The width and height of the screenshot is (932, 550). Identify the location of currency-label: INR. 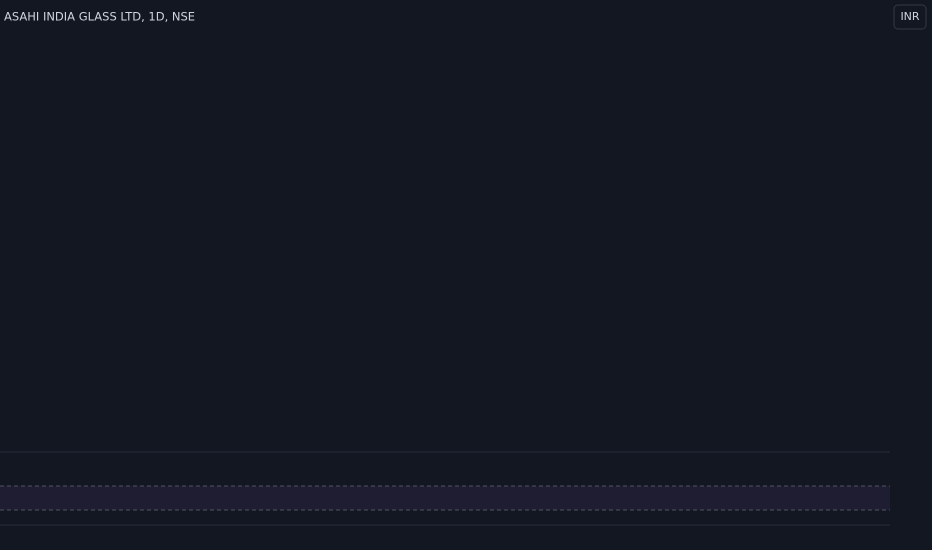
(909, 16).